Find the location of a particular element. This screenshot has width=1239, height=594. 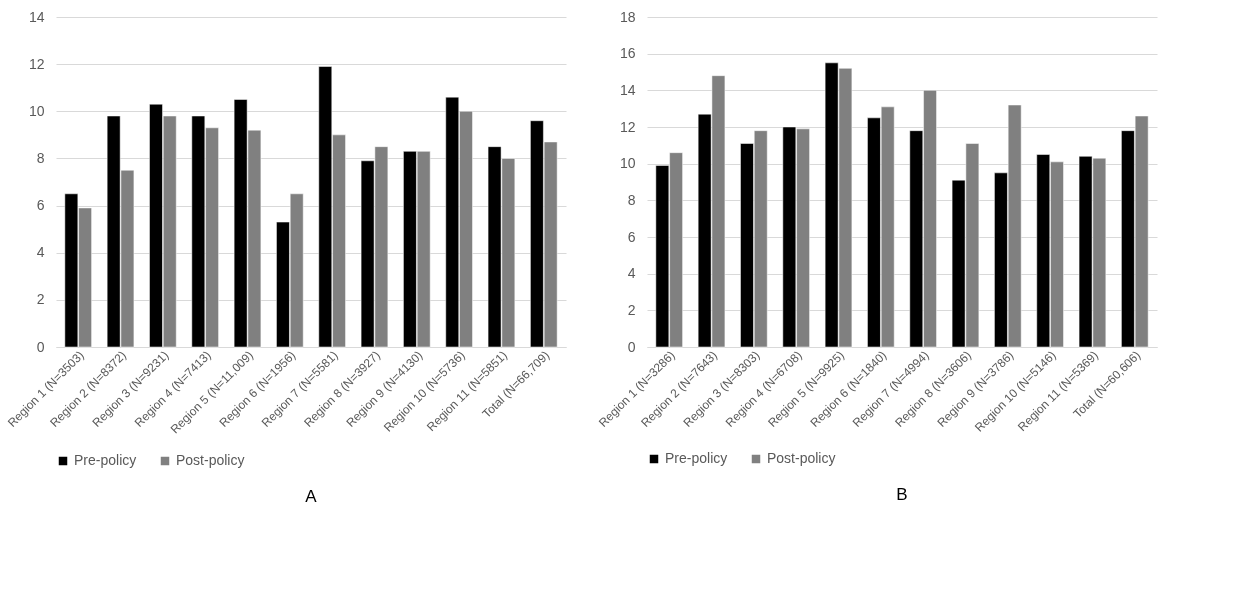

text: A is located at coordinates (311, 496).